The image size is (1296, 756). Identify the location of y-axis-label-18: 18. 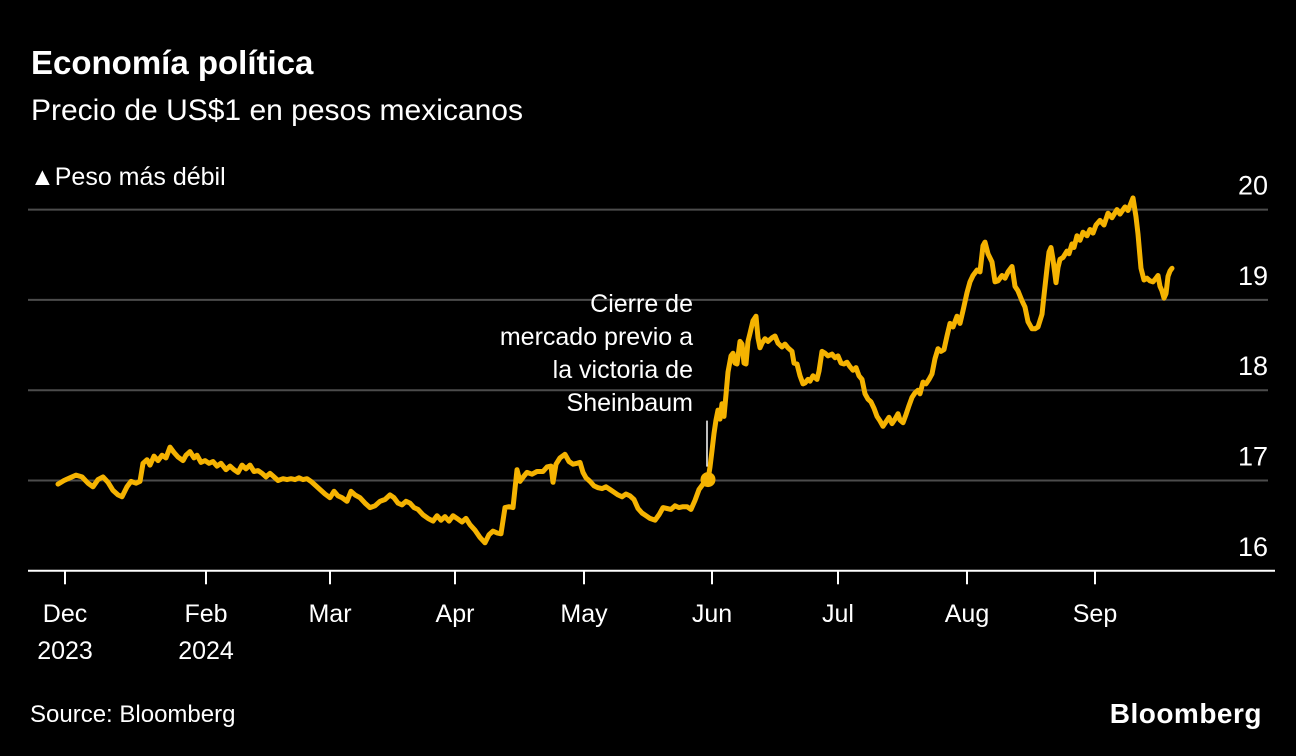
(1253, 366).